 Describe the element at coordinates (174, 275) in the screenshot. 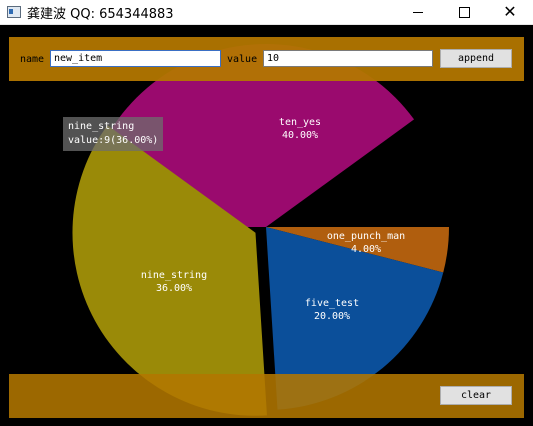

I see `slice-name-nine-string: nine_string` at that location.